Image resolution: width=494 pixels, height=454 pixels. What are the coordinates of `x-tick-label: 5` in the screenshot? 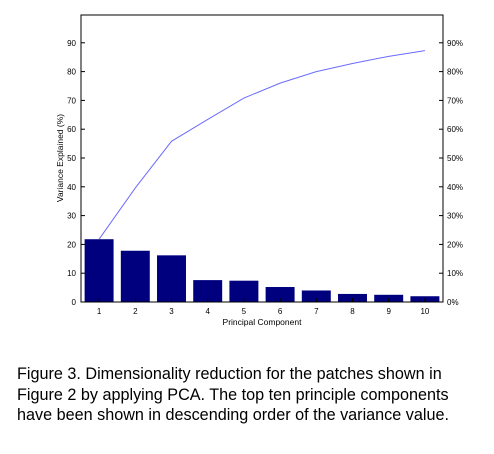 It's located at (244, 311).